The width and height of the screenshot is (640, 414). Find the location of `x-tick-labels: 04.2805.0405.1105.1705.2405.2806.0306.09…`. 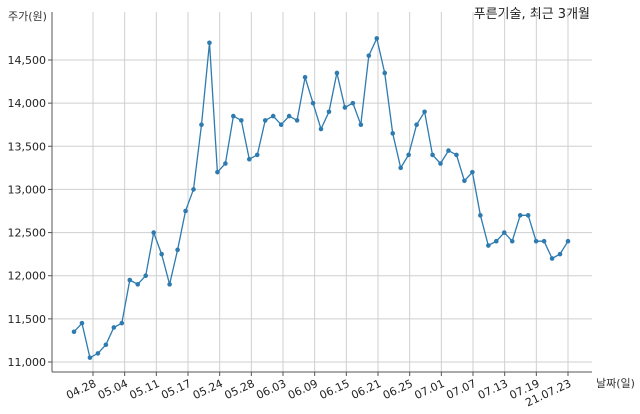

x-tick-labels: 04.2805.0405.1105.1705.2405.2806.0306.09… is located at coordinates (318, 393).